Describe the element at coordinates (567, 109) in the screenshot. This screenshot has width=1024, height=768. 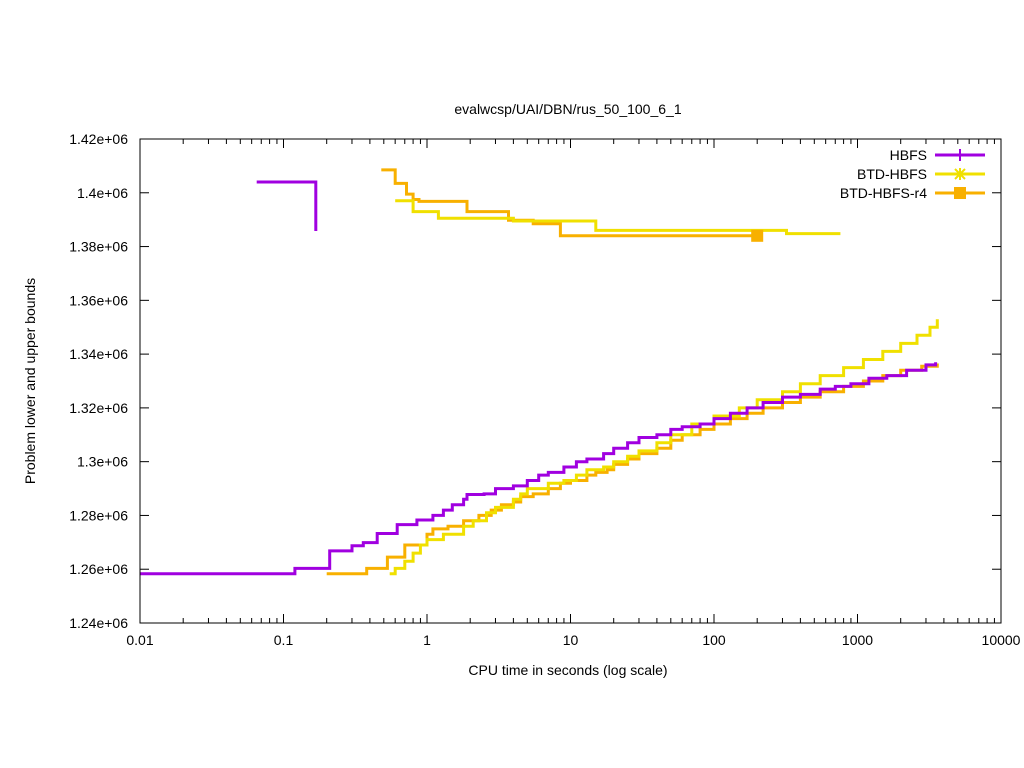
I see `chart-title: evalwcsp/UAI/DBN/rus_50_100_6_1` at that location.